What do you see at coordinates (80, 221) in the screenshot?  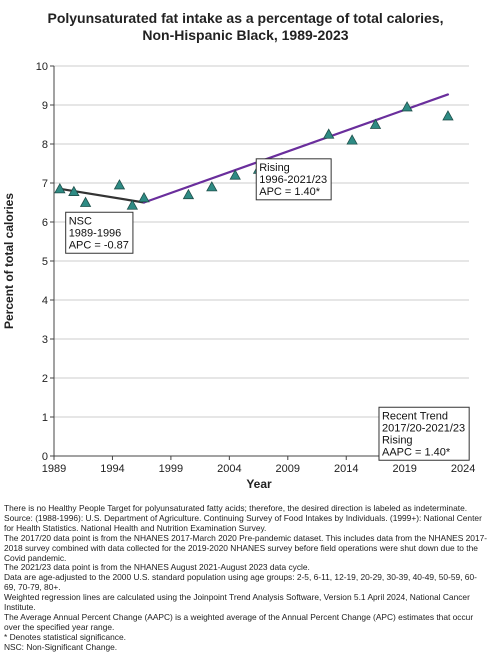 I see `annotation-line: NSC` at bounding box center [80, 221].